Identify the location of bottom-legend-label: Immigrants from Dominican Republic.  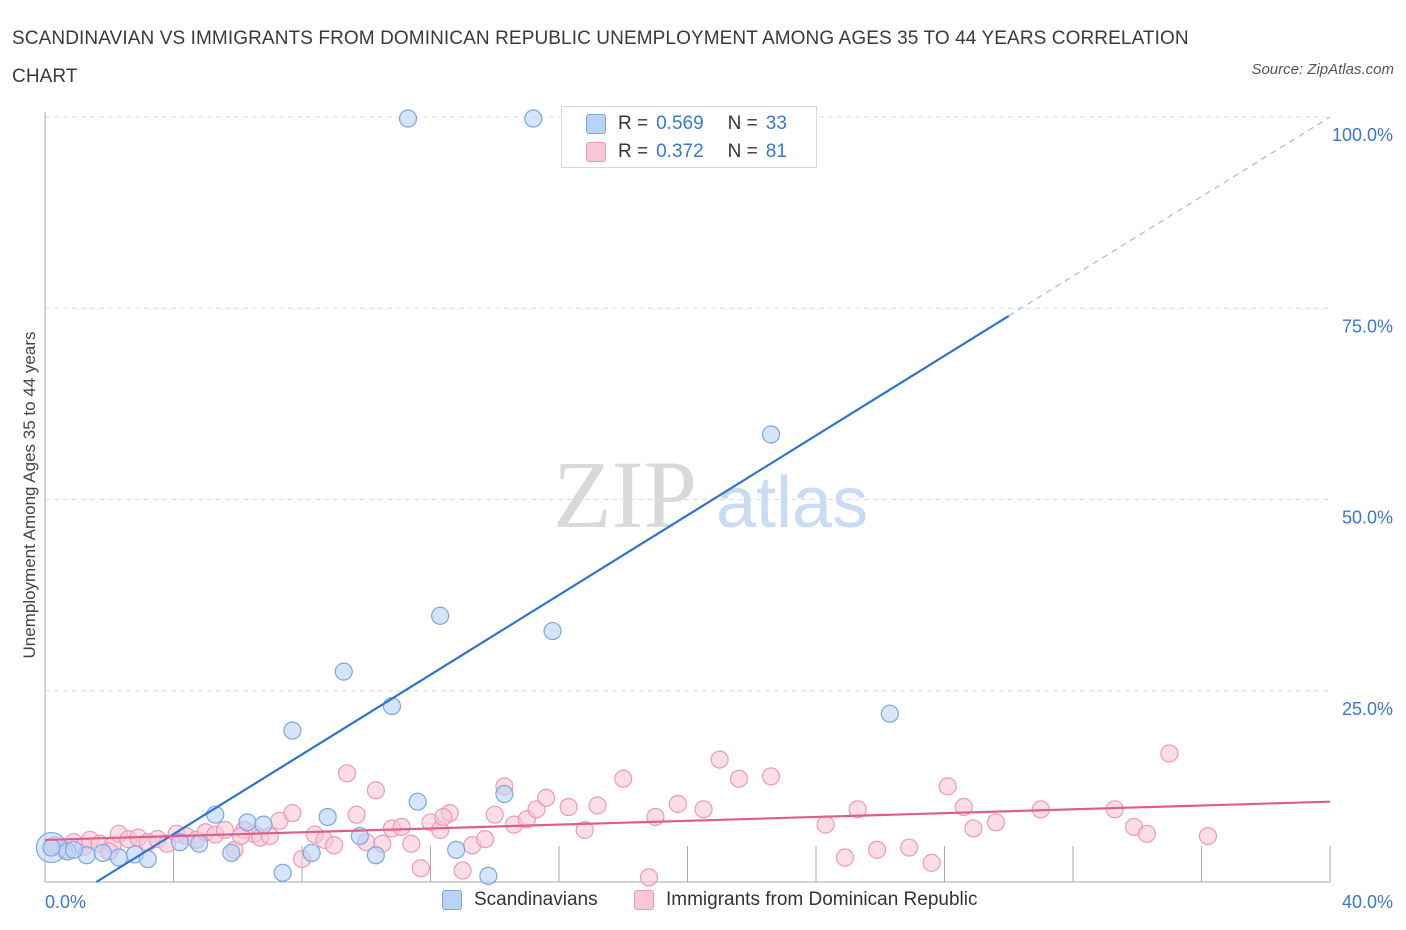
(822, 899).